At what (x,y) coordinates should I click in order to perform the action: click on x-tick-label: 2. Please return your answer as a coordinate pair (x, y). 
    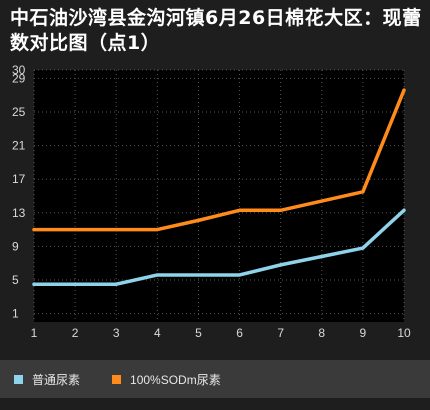
    Looking at the image, I should click on (75, 333).